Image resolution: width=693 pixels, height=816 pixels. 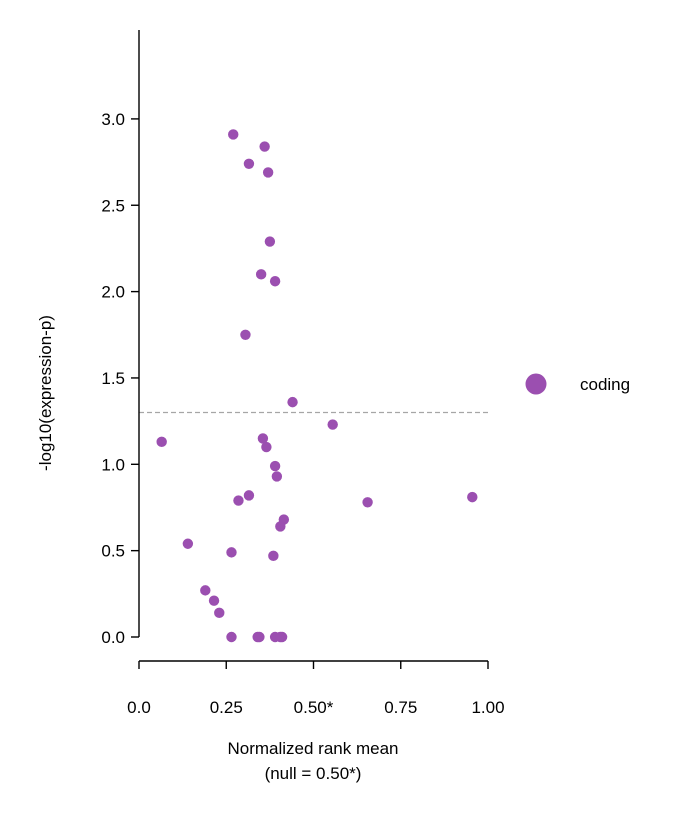 I want to click on y-tick-label: 1.5, so click(x=113, y=378).